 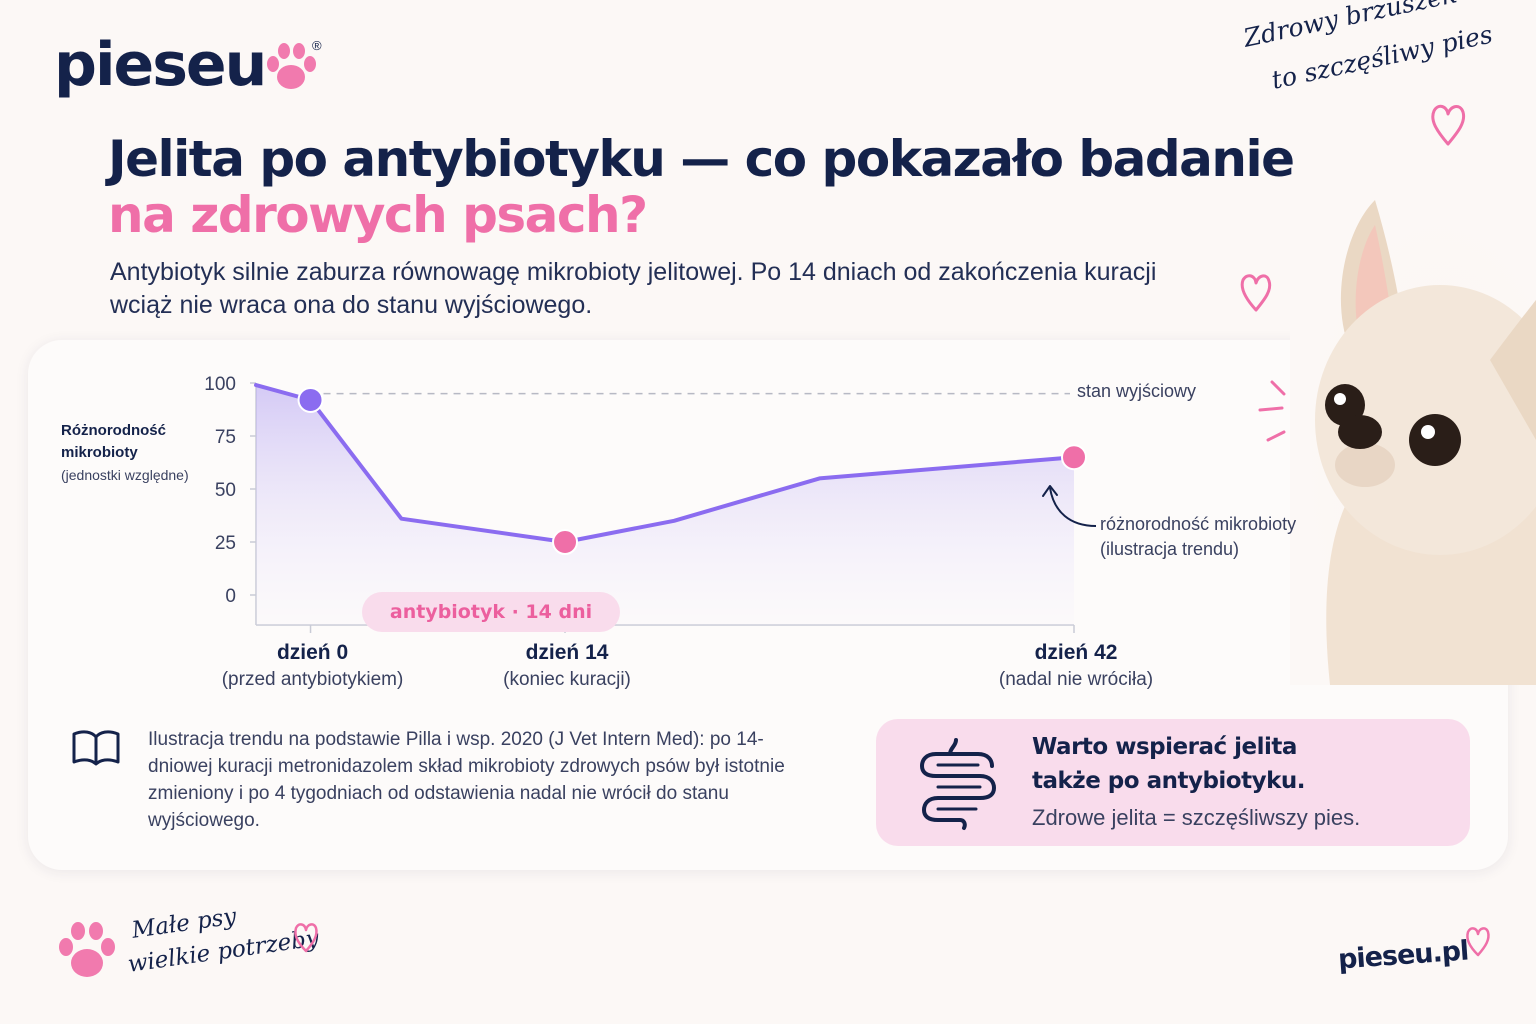 I want to click on antibiotic-period-pill: antybiotyk · 14 dni, so click(x=491, y=612).